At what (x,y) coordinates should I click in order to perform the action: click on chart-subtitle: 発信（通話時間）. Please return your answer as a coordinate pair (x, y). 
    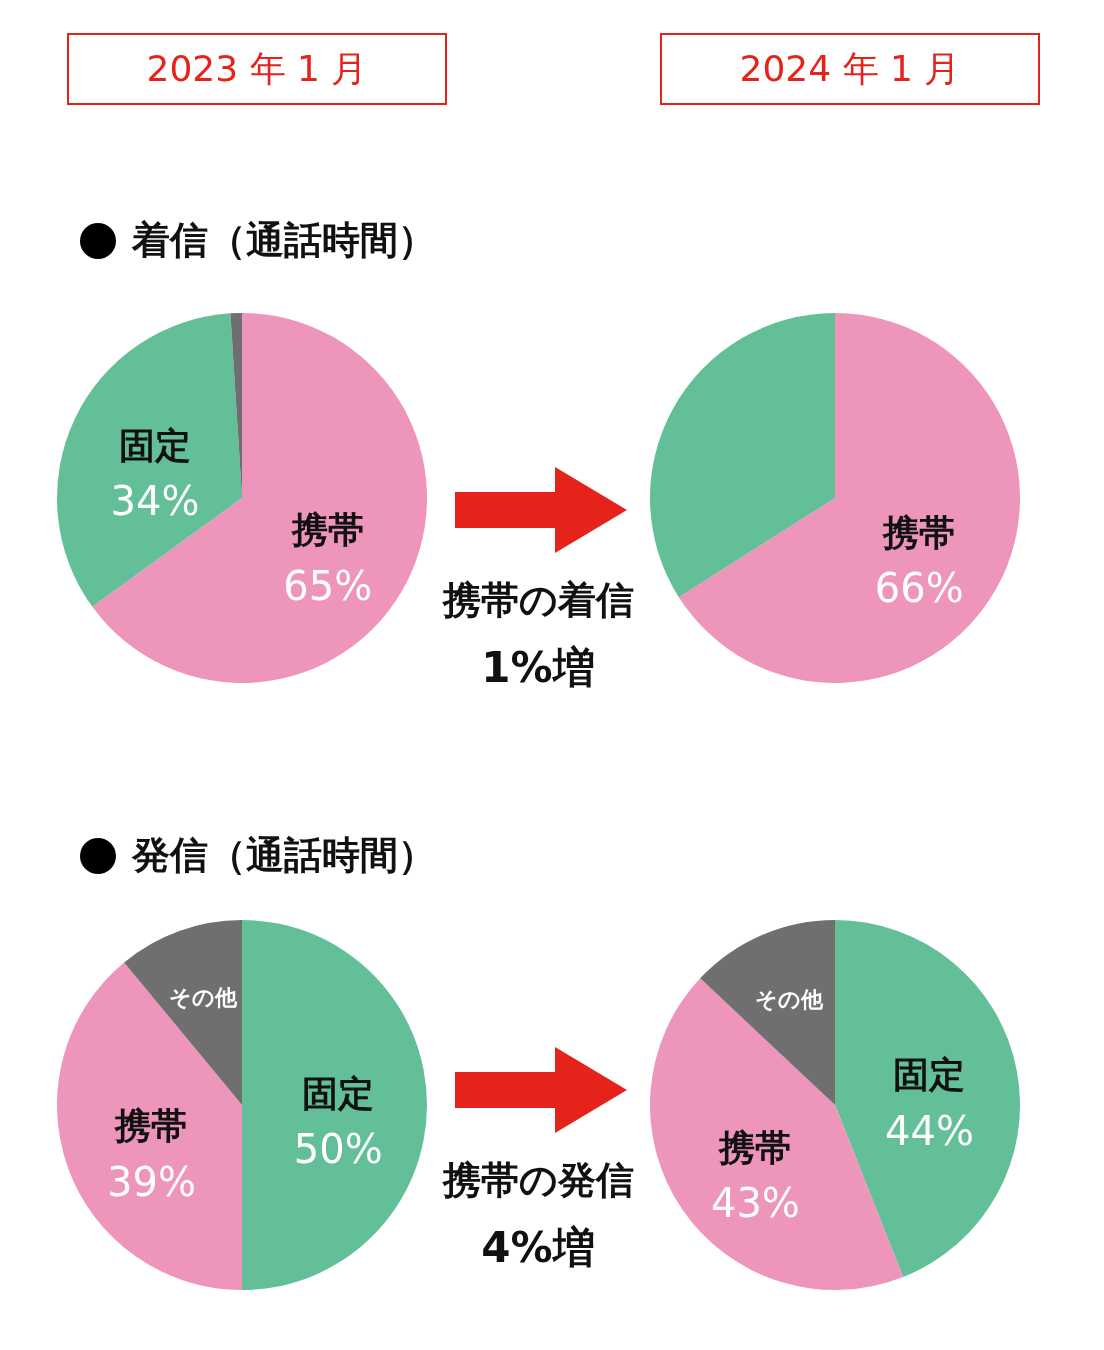
    Looking at the image, I should click on (284, 855).